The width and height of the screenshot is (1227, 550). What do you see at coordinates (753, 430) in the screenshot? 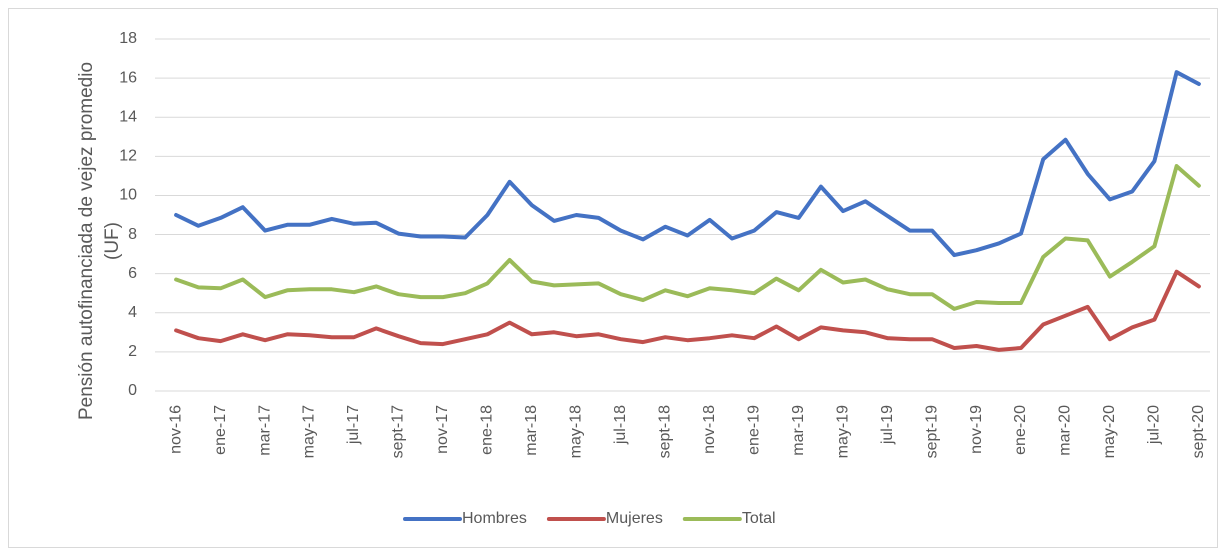
I see `x-tick-label: ene-19` at bounding box center [753, 430].